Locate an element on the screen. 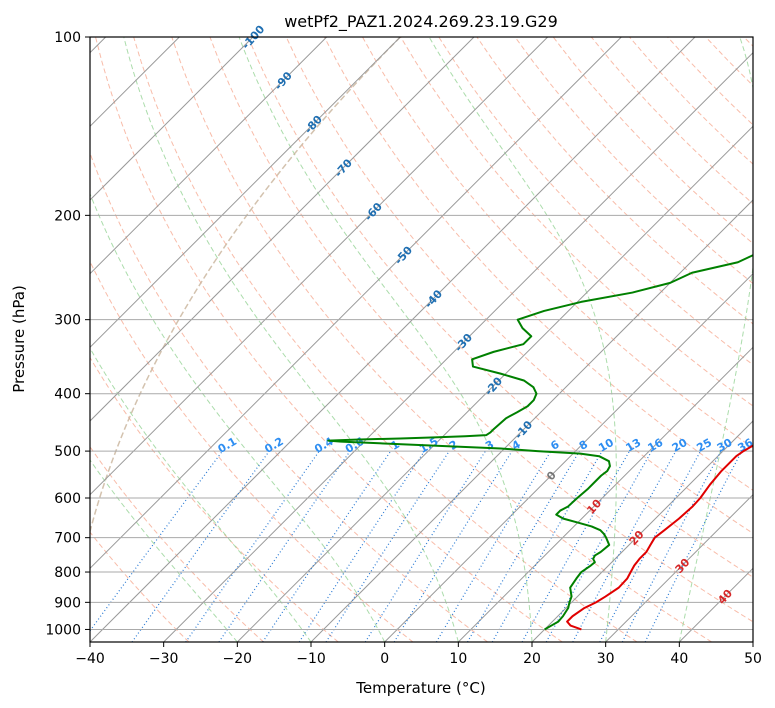 This screenshot has width=775, height=708. mixing-ratio-label: 0.2 is located at coordinates (273, 445).